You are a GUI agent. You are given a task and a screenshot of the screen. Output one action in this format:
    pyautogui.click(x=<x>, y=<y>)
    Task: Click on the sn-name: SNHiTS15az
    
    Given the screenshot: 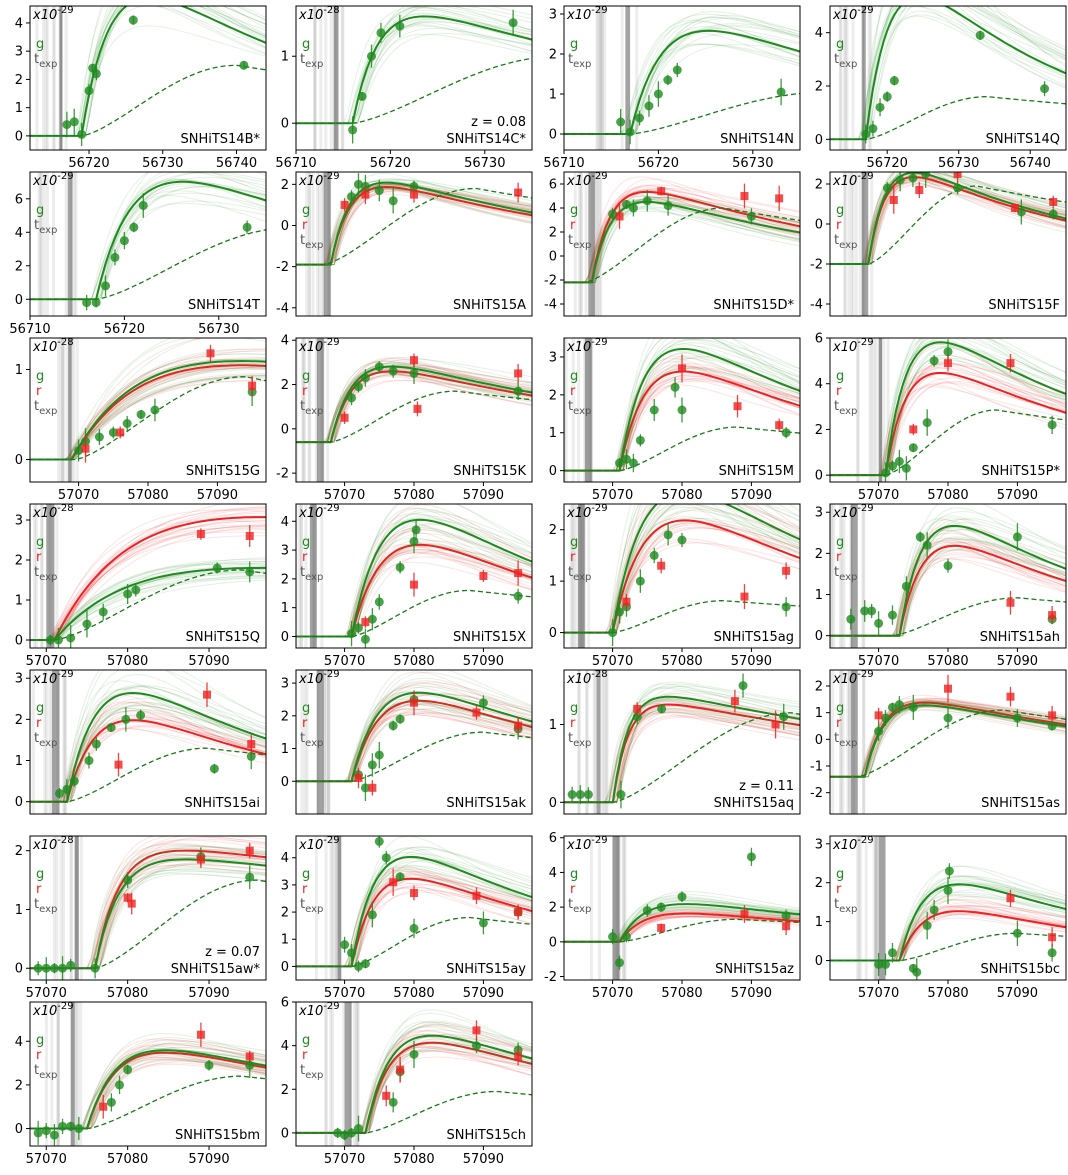 What is the action you would take?
    pyautogui.click(x=754, y=969)
    